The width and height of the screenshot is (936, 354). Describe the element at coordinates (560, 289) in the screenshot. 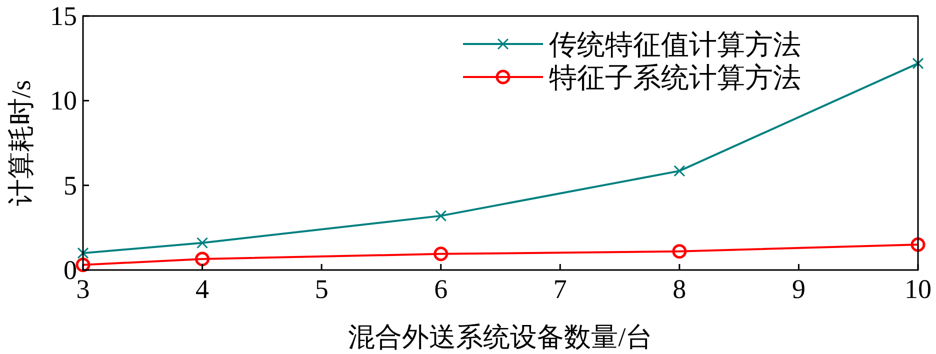

I see `x-tick-label: 7` at that location.